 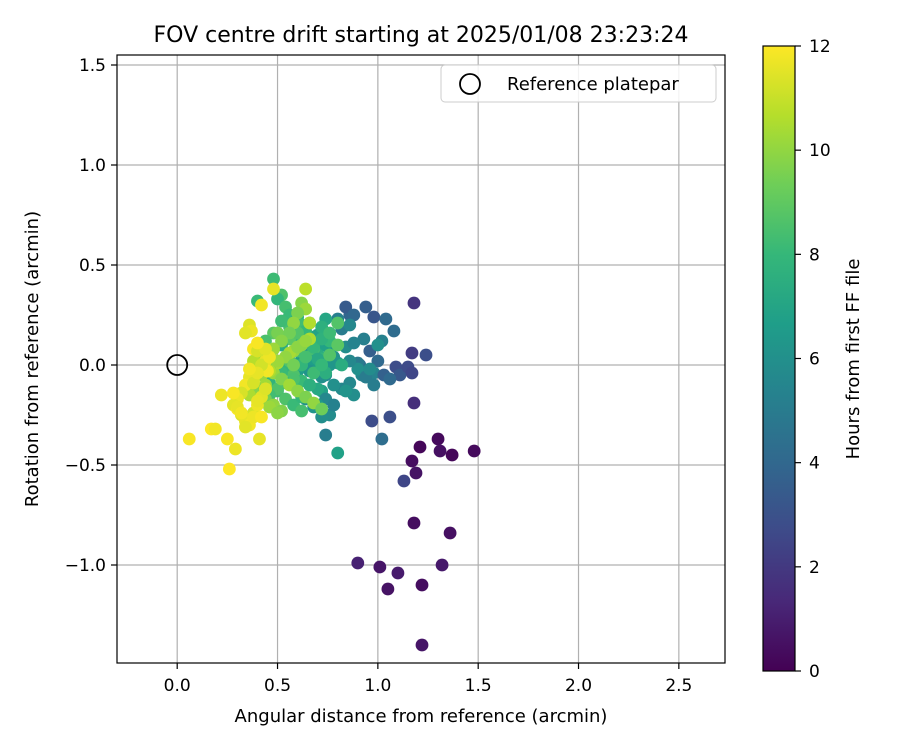 I want to click on x-tick-label: 0.0, so click(x=177, y=686).